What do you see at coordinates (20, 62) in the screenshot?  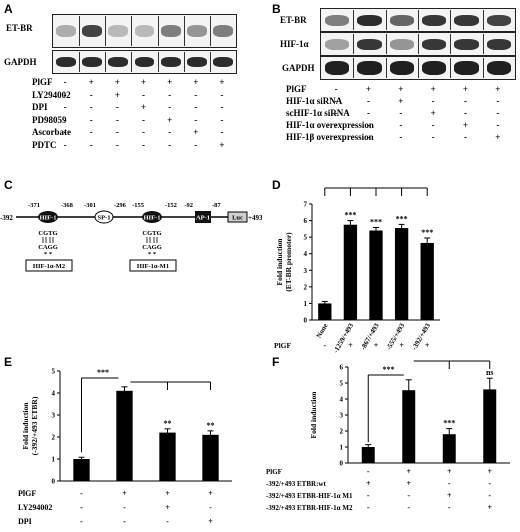 I see `blot-label-gapdh: GAPDH` at bounding box center [20, 62].